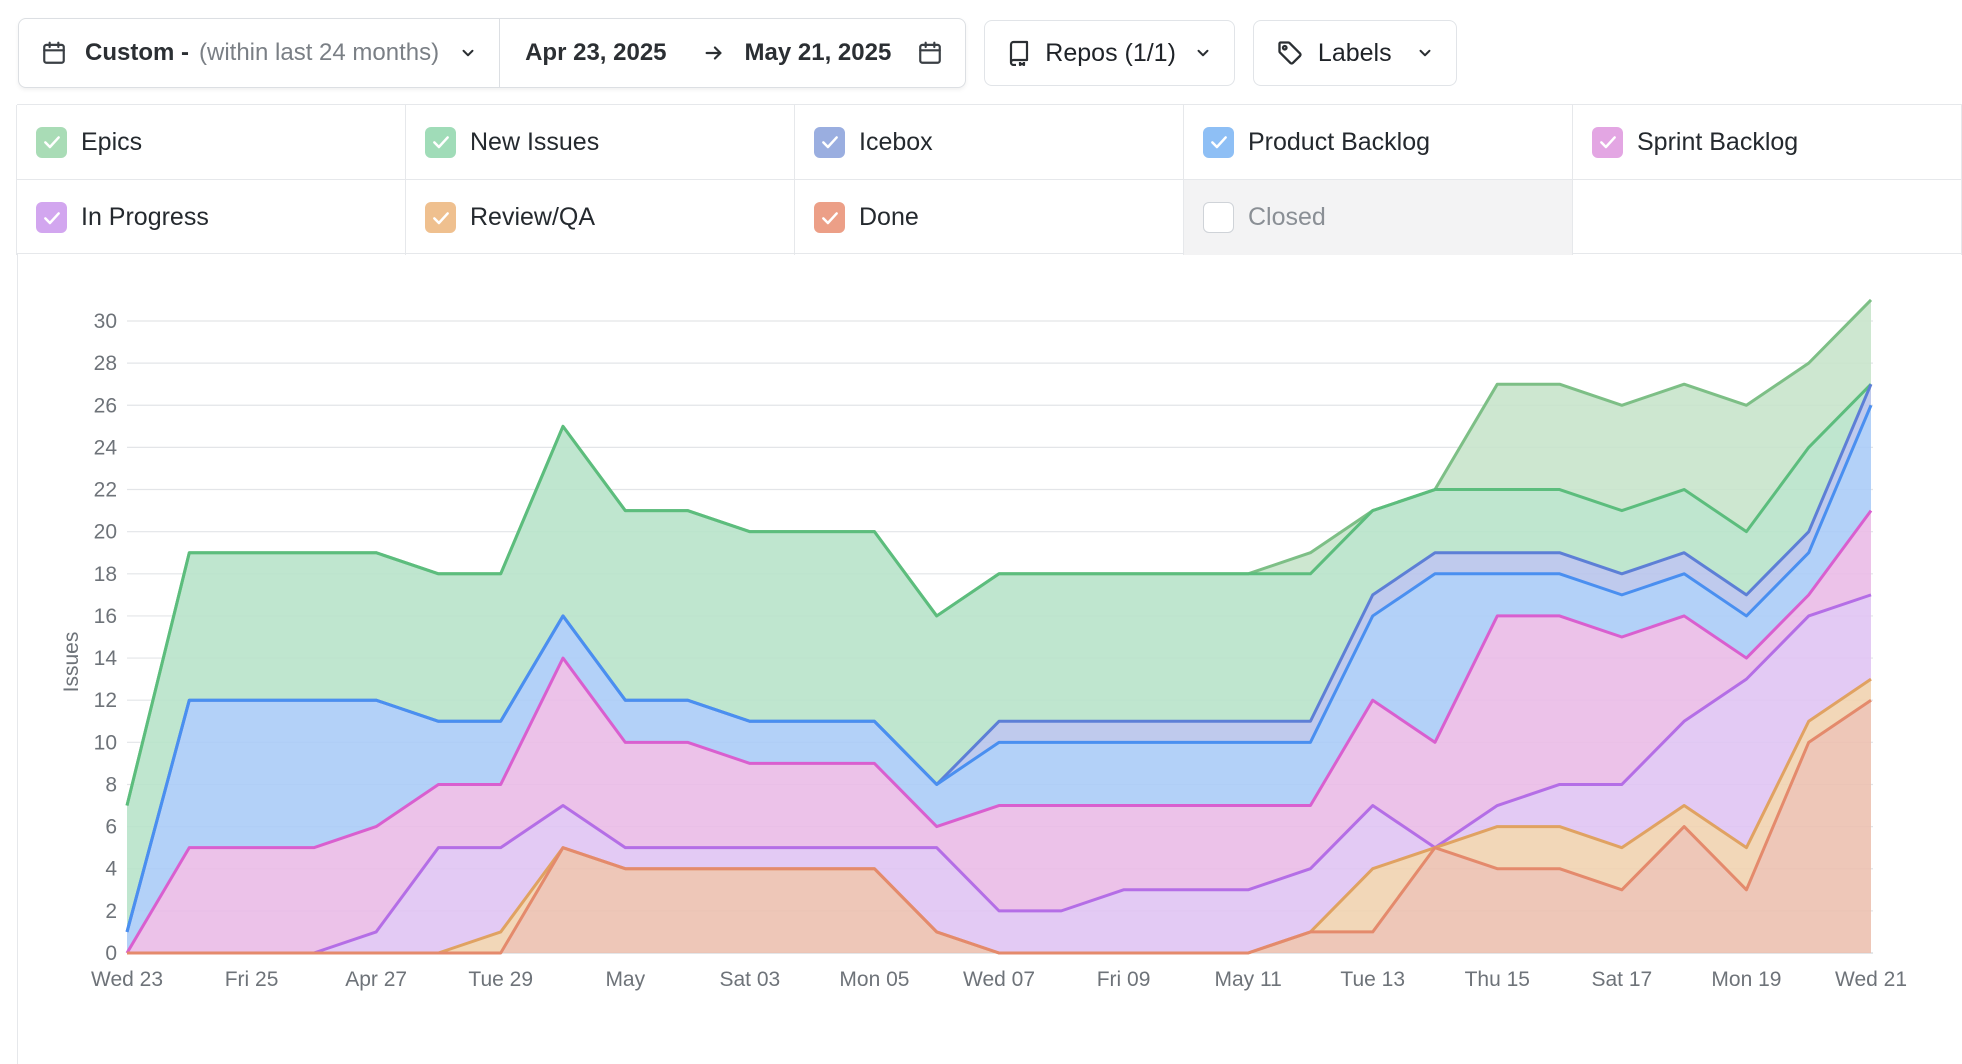 The height and width of the screenshot is (1064, 1962). I want to click on x-tick-label: Fri 25, so click(252, 979).